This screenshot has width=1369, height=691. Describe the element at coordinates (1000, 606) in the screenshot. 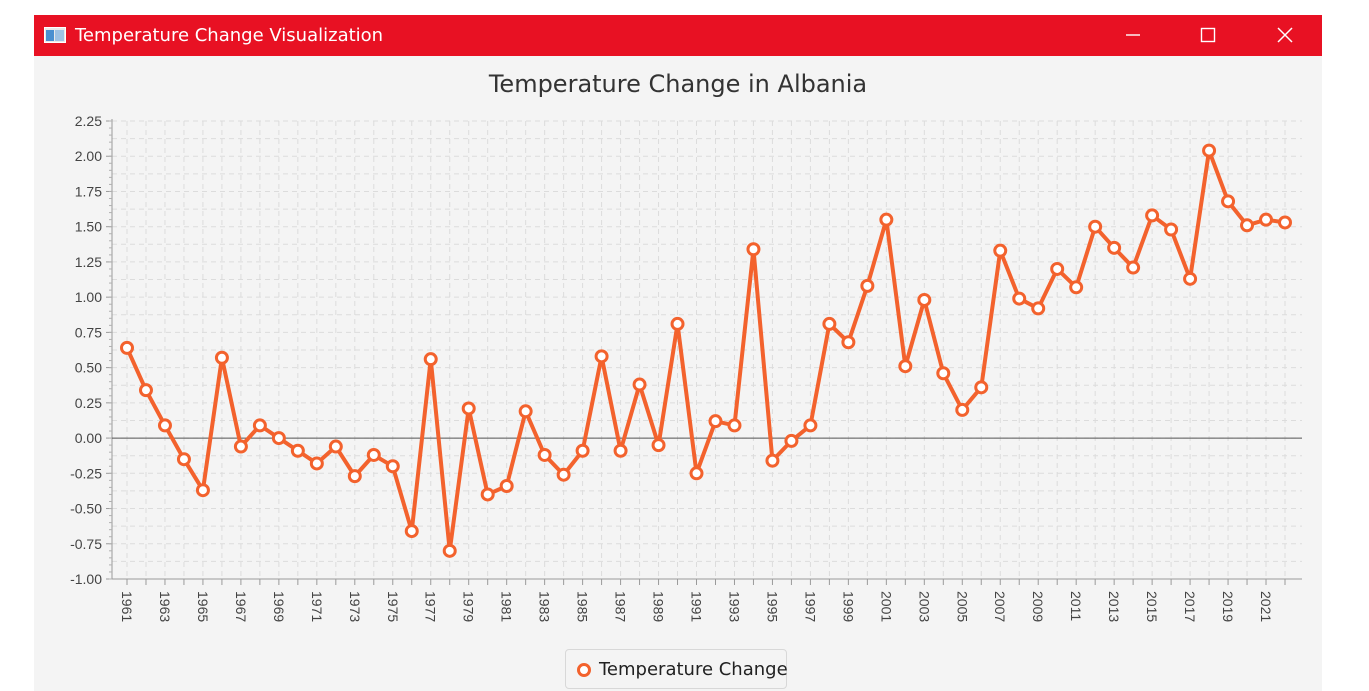

I see `x-tick-label: 2007` at that location.